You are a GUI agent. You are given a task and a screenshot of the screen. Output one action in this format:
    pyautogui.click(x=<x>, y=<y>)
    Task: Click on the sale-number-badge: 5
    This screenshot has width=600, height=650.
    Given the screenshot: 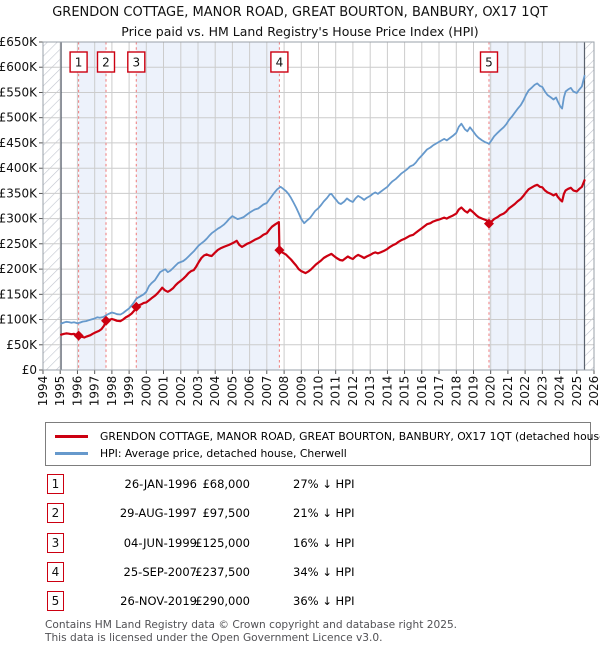 What is the action you would take?
    pyautogui.click(x=55, y=601)
    